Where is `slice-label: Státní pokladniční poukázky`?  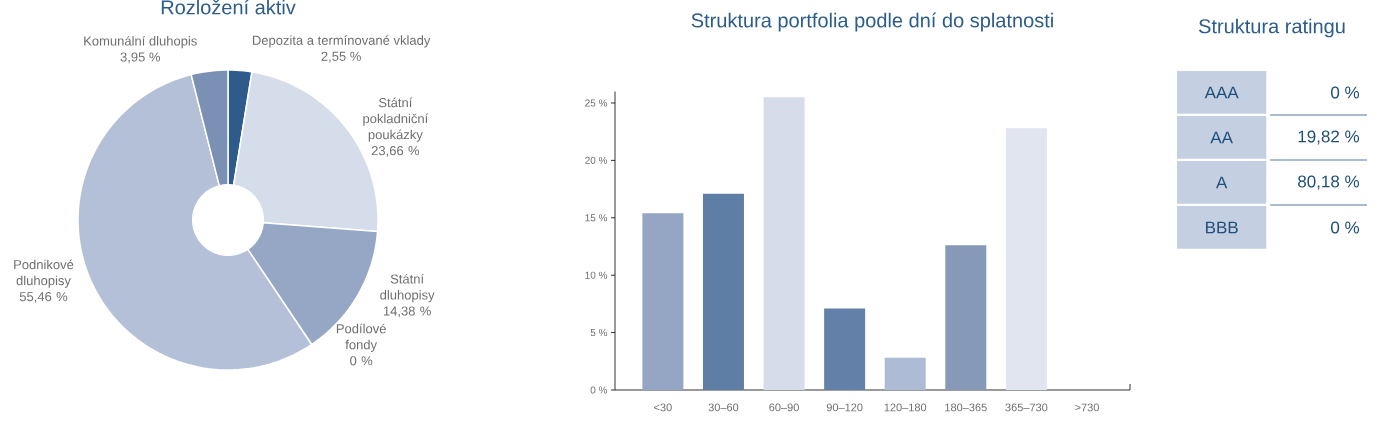 slice-label: Státní pokladniční poukázky is located at coordinates (396, 119).